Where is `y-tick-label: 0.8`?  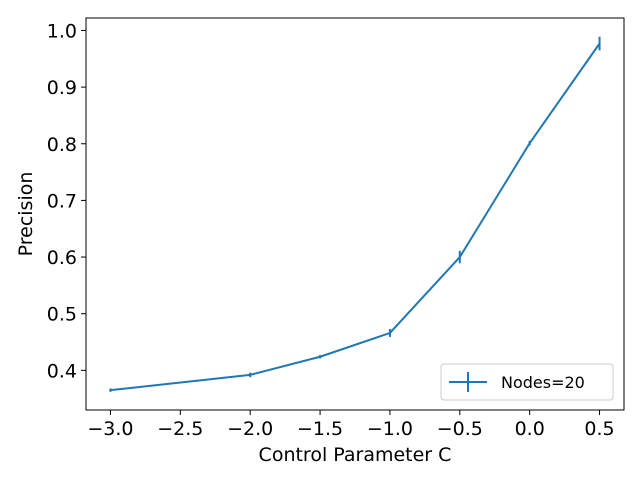 y-tick-label: 0.8 is located at coordinates (62, 145).